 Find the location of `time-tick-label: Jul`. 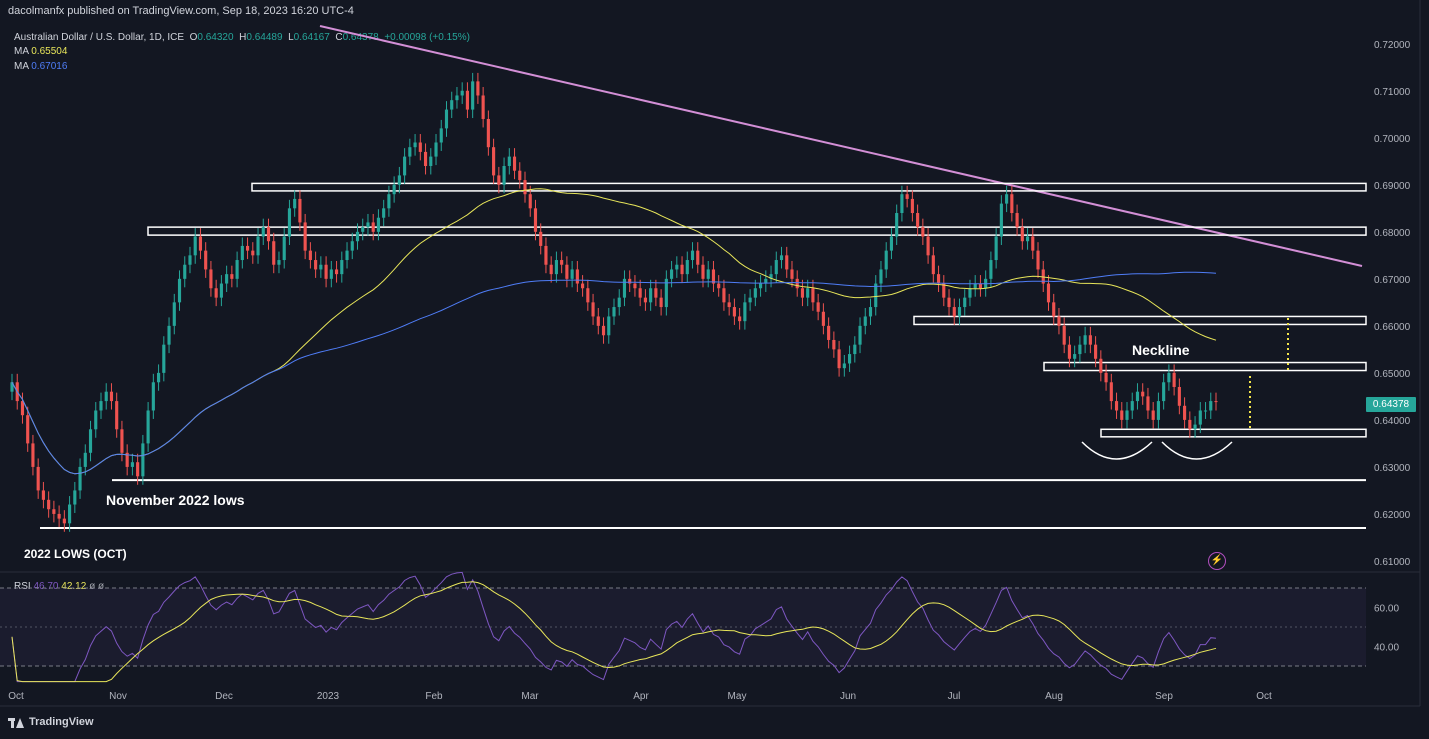

time-tick-label: Jul is located at coordinates (954, 696).